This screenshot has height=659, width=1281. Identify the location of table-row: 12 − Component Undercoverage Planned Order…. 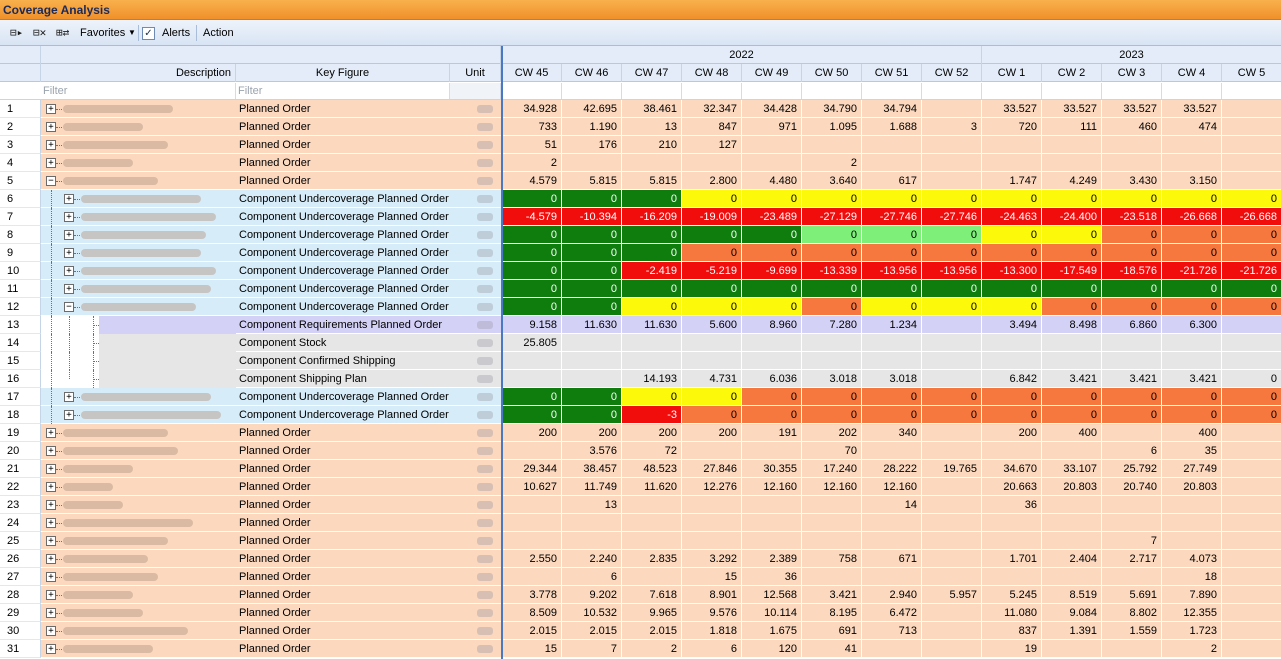
(640, 307).